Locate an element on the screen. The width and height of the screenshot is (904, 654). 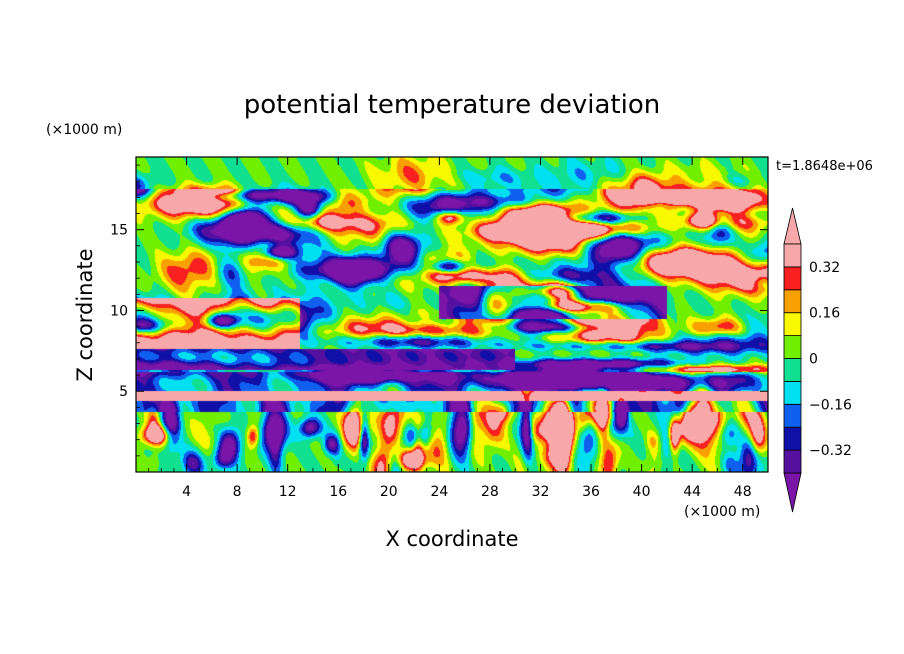
x-tick-label: 32 is located at coordinates (541, 492).